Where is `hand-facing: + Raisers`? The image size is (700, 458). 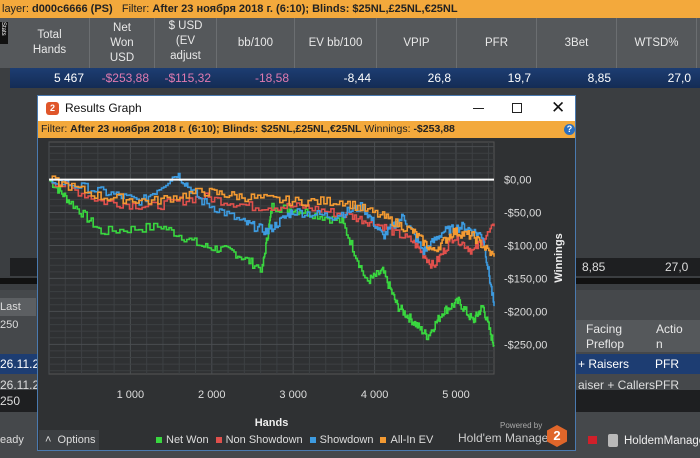
hand-facing: + Raisers is located at coordinates (604, 364).